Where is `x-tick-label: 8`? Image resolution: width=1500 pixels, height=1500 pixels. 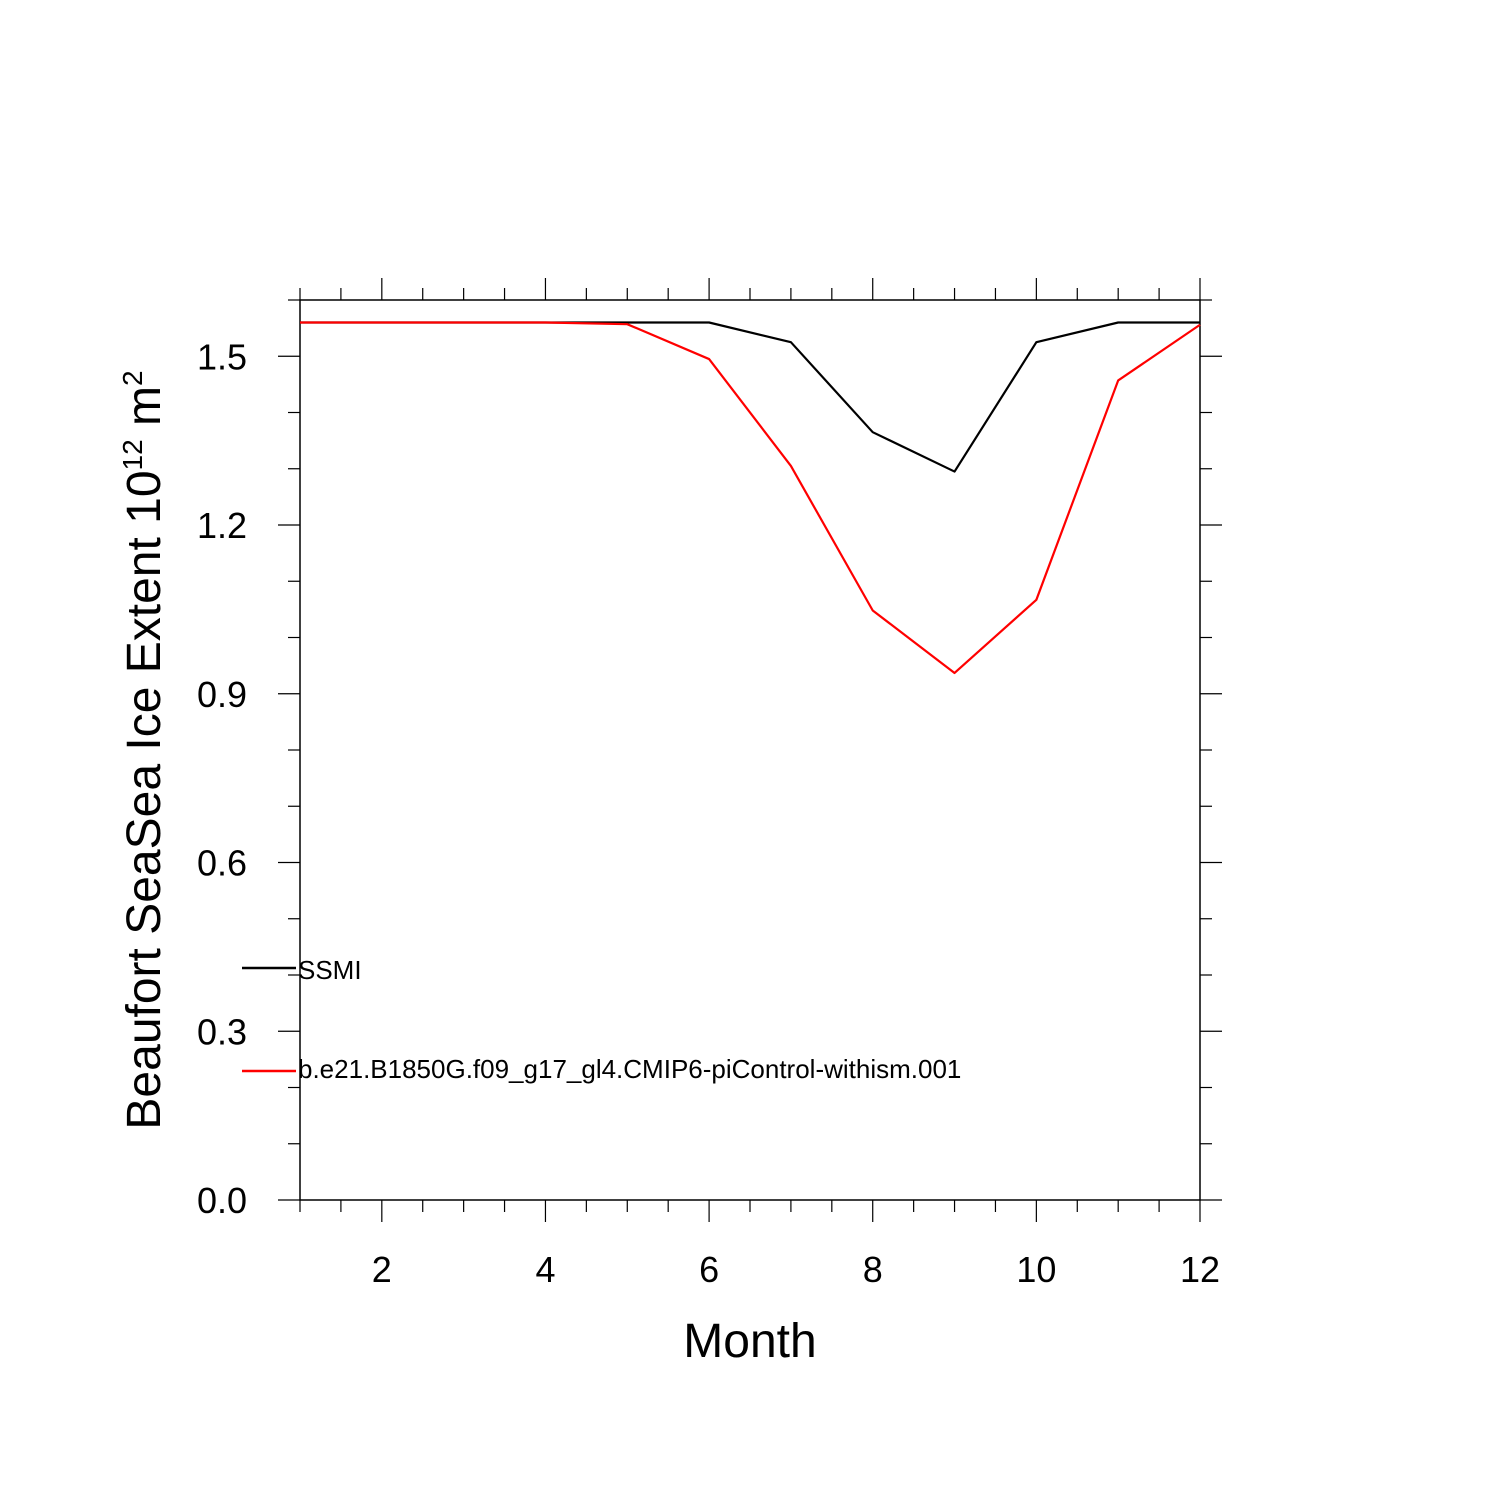 x-tick-label: 8 is located at coordinates (873, 1269).